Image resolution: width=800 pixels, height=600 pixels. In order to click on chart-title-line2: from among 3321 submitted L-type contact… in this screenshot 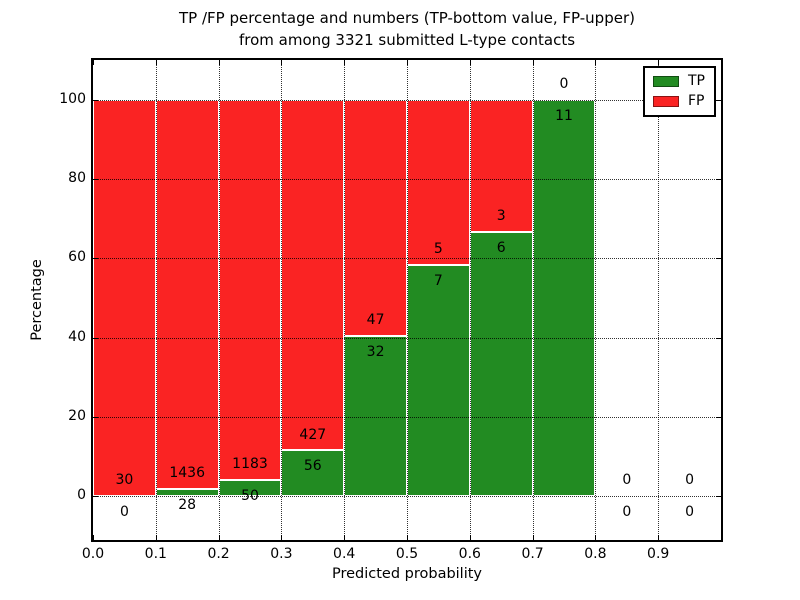, I will do `click(407, 40)`.